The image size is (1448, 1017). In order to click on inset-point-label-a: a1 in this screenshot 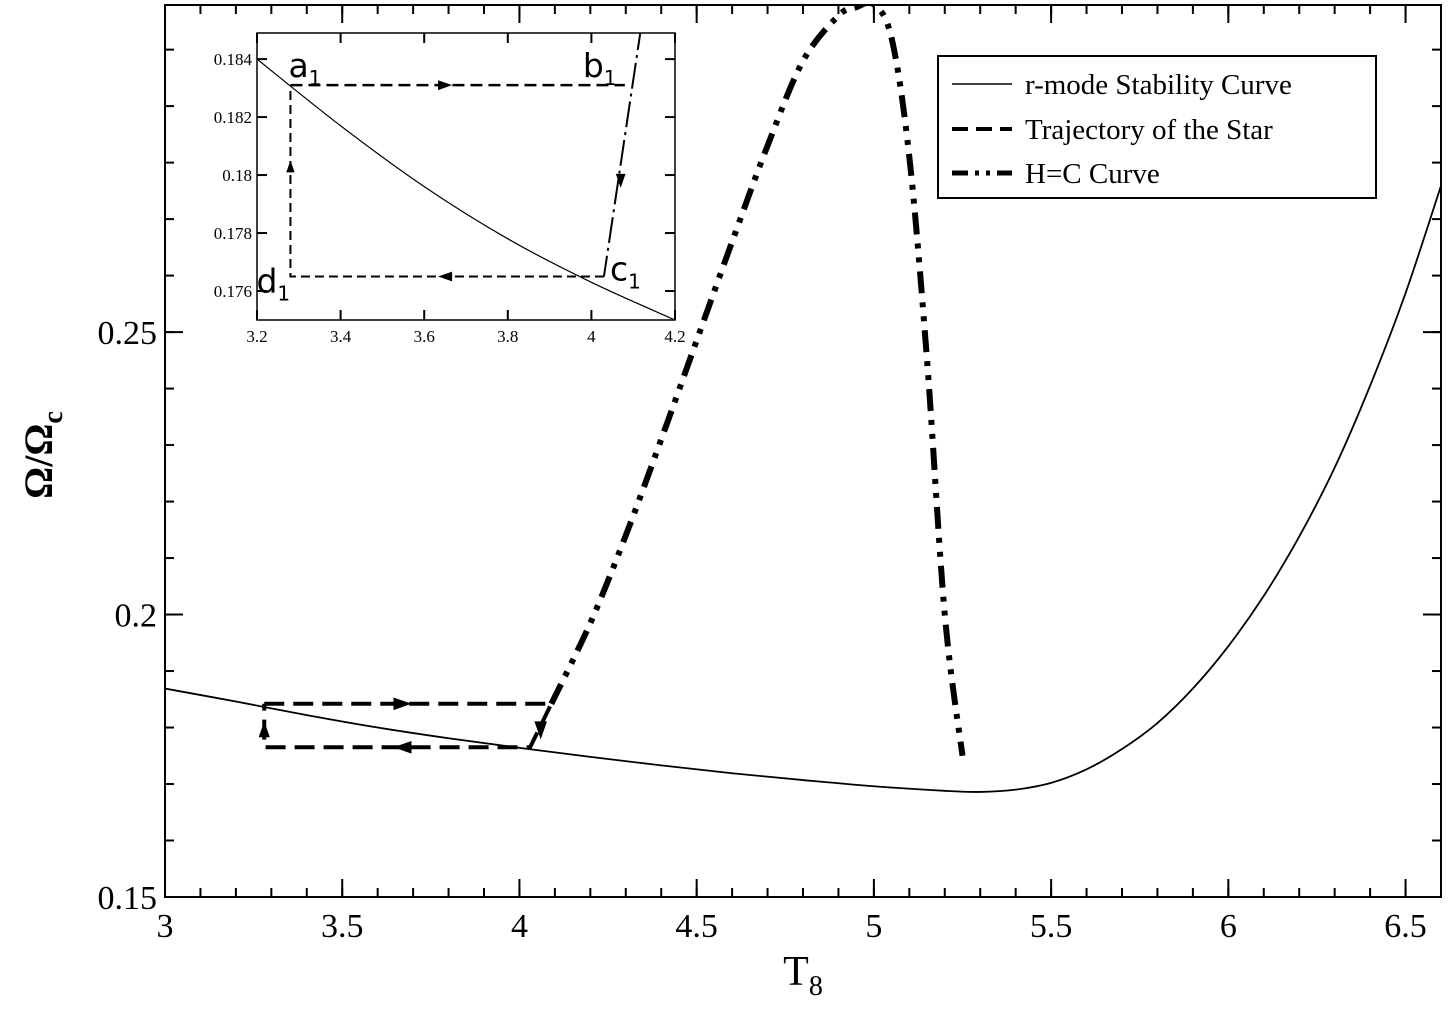, I will do `click(304, 68)`.